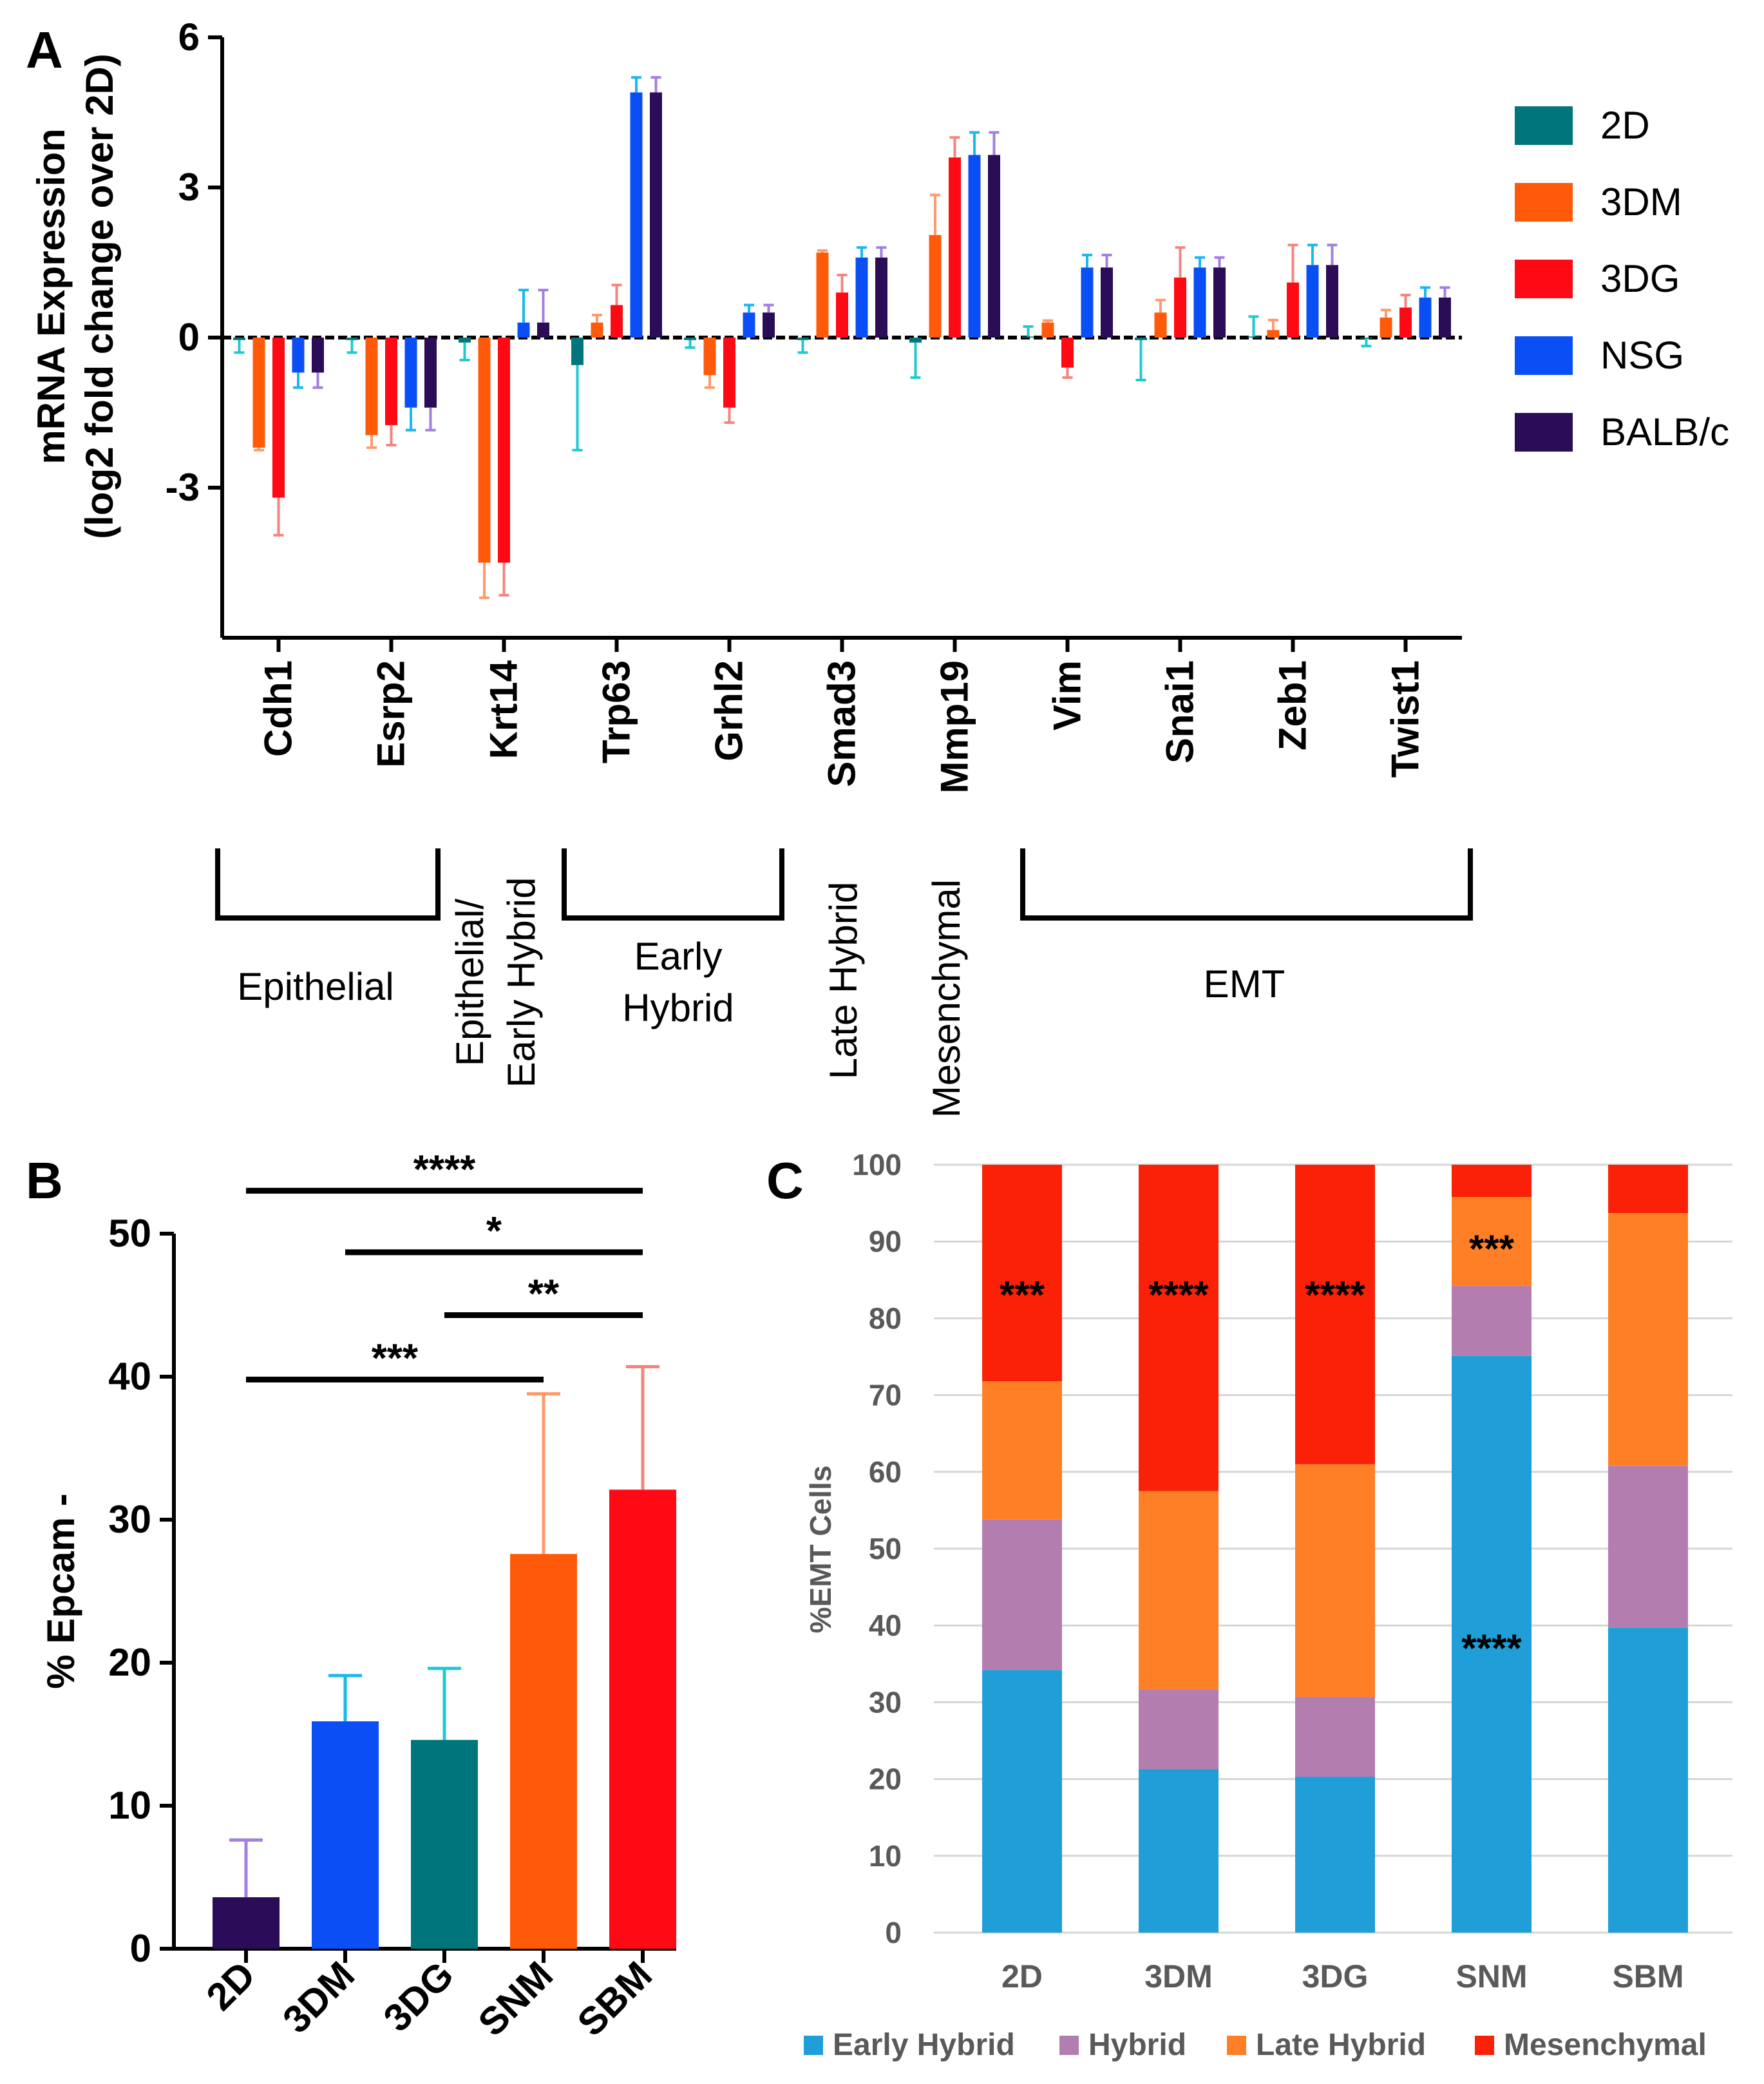  Describe the element at coordinates (504, 450) in the screenshot. I see `bar-krt14-3dg` at that location.